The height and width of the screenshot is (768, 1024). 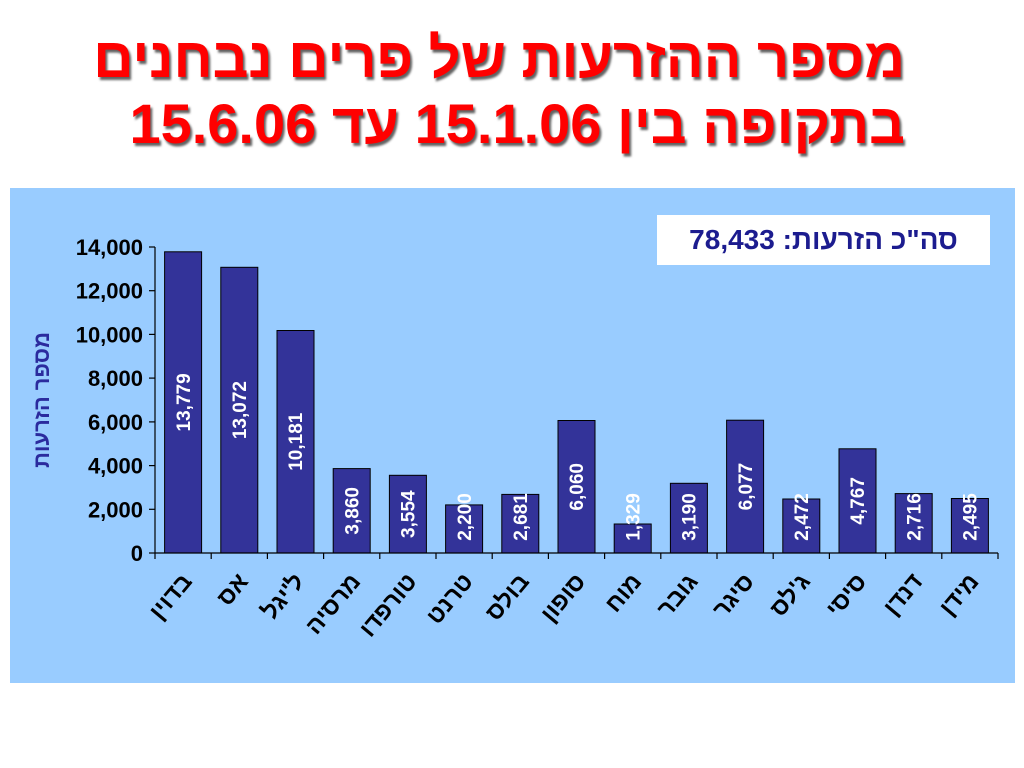 I want to click on x-tick-label-11: סיגר, so click(x=734, y=596).